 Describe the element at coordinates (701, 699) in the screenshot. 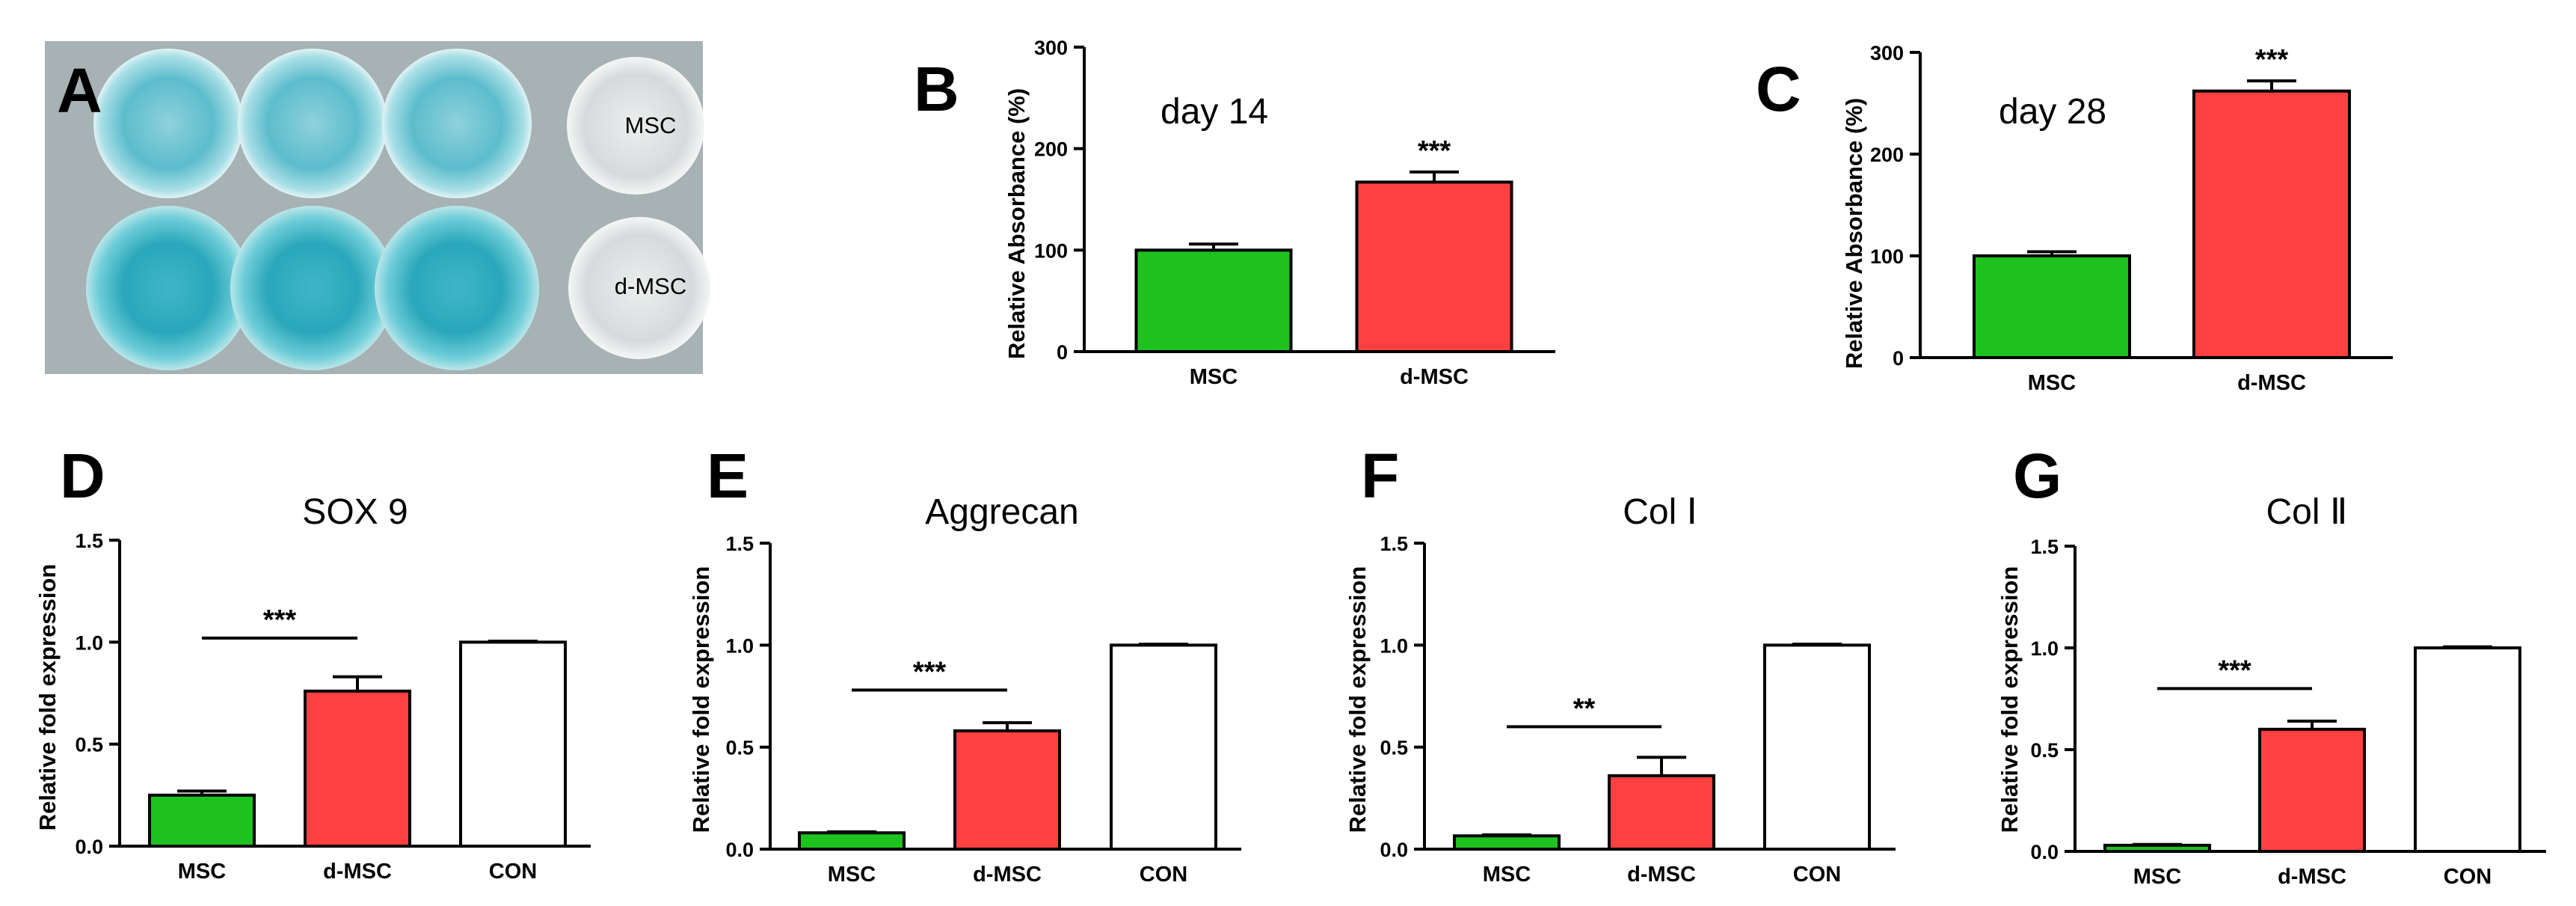

I see `y-axis-label-e: Relative fold expression` at that location.